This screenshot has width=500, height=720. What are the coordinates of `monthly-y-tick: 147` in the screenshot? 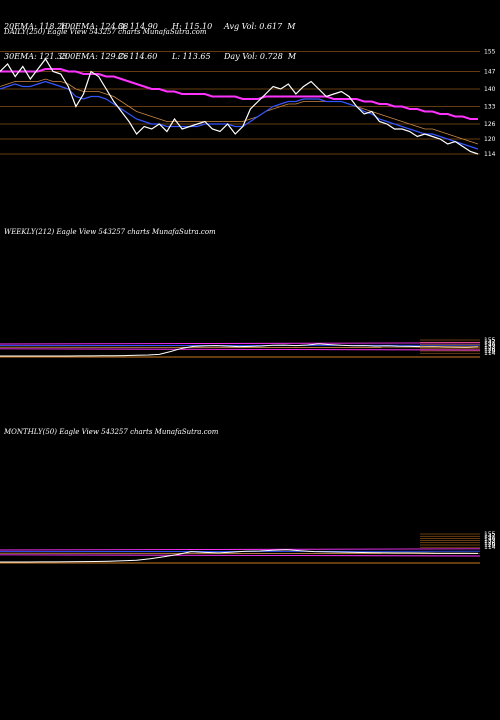 It's located at (490, 536).